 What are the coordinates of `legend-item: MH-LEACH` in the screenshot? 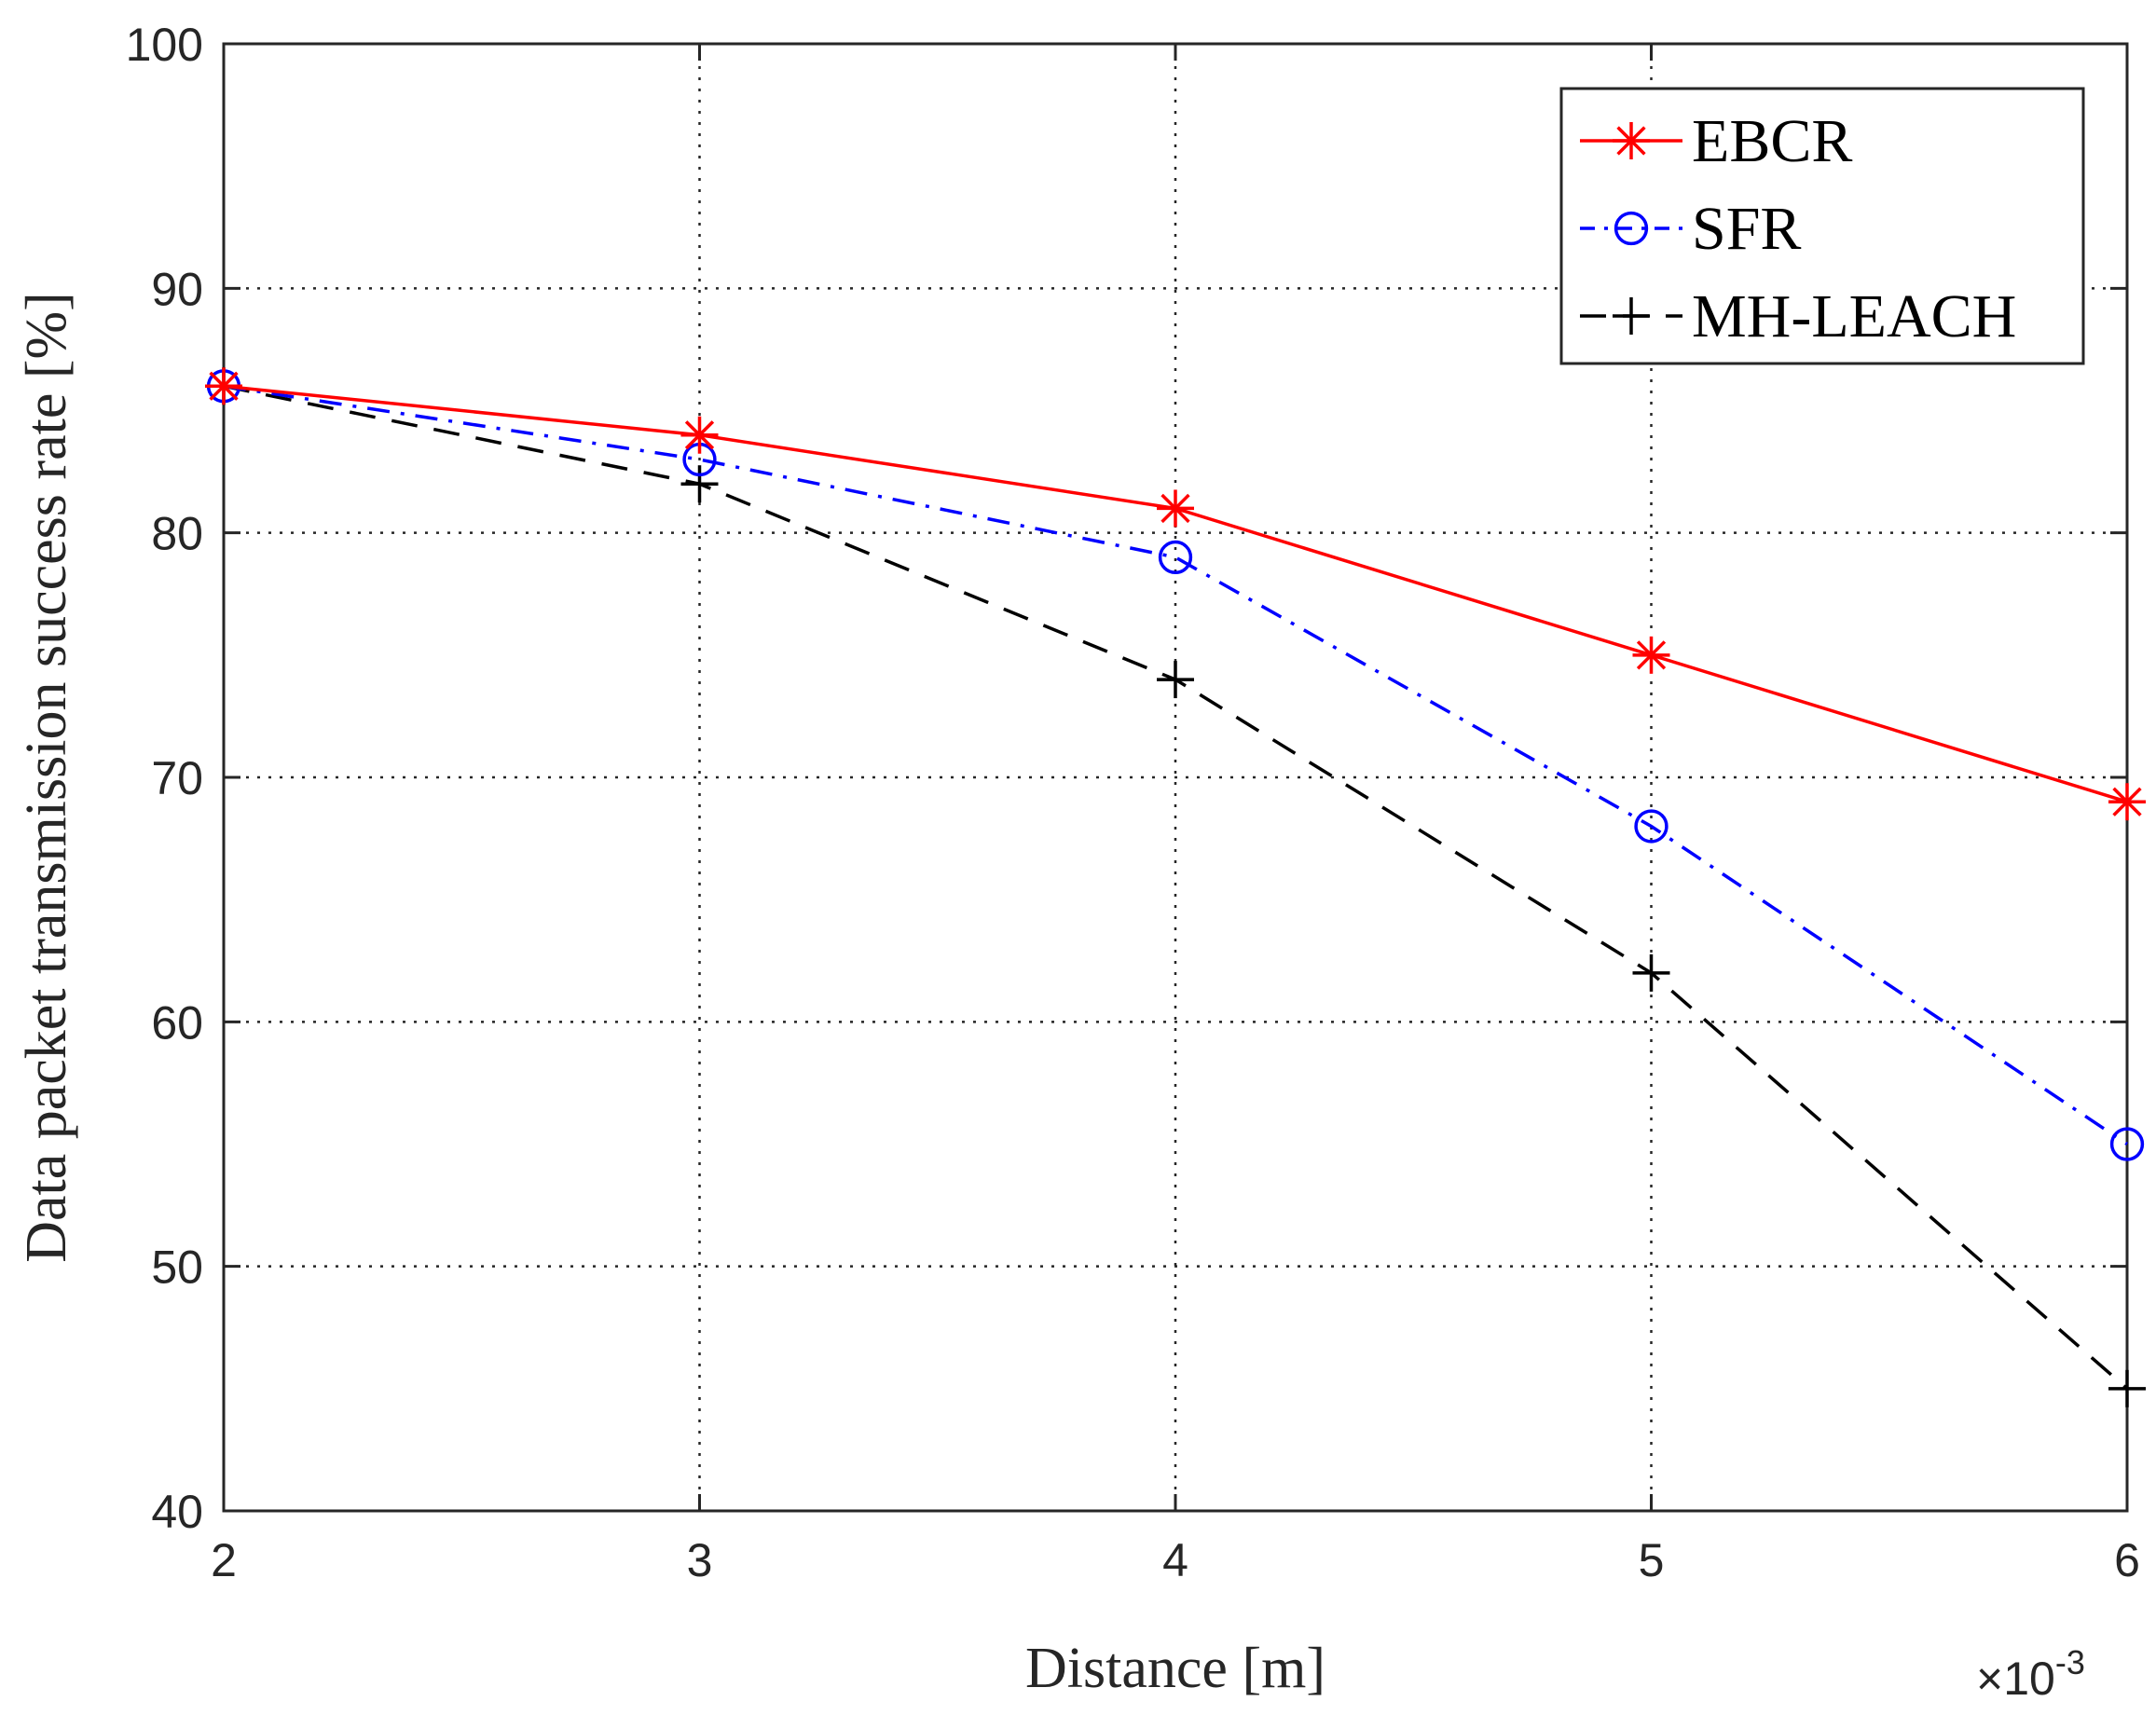 It's located at (1798, 316).